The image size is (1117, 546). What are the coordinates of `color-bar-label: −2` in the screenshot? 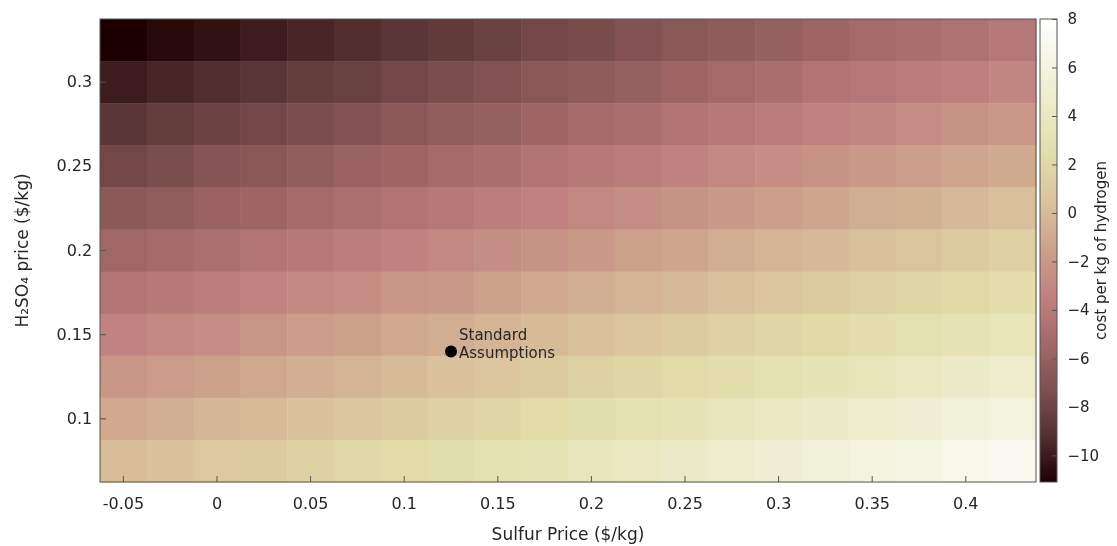 It's located at (1078, 261).